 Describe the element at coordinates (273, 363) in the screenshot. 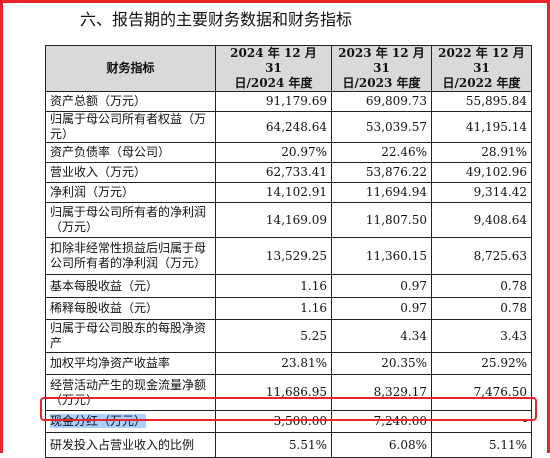

I see `value-cell: 23.81%` at that location.